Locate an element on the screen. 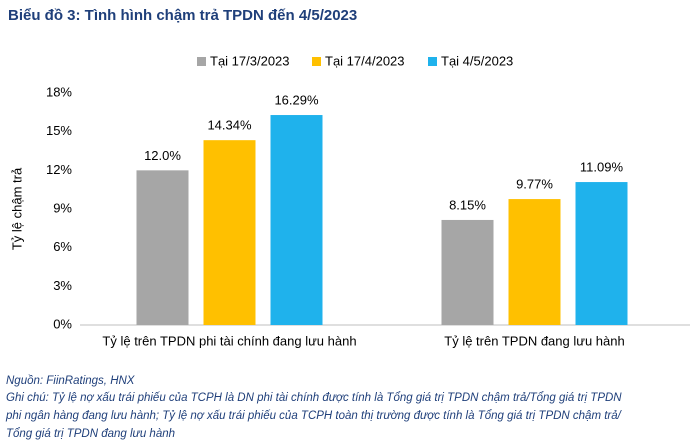  y-tick-label: 18% is located at coordinates (59, 91).